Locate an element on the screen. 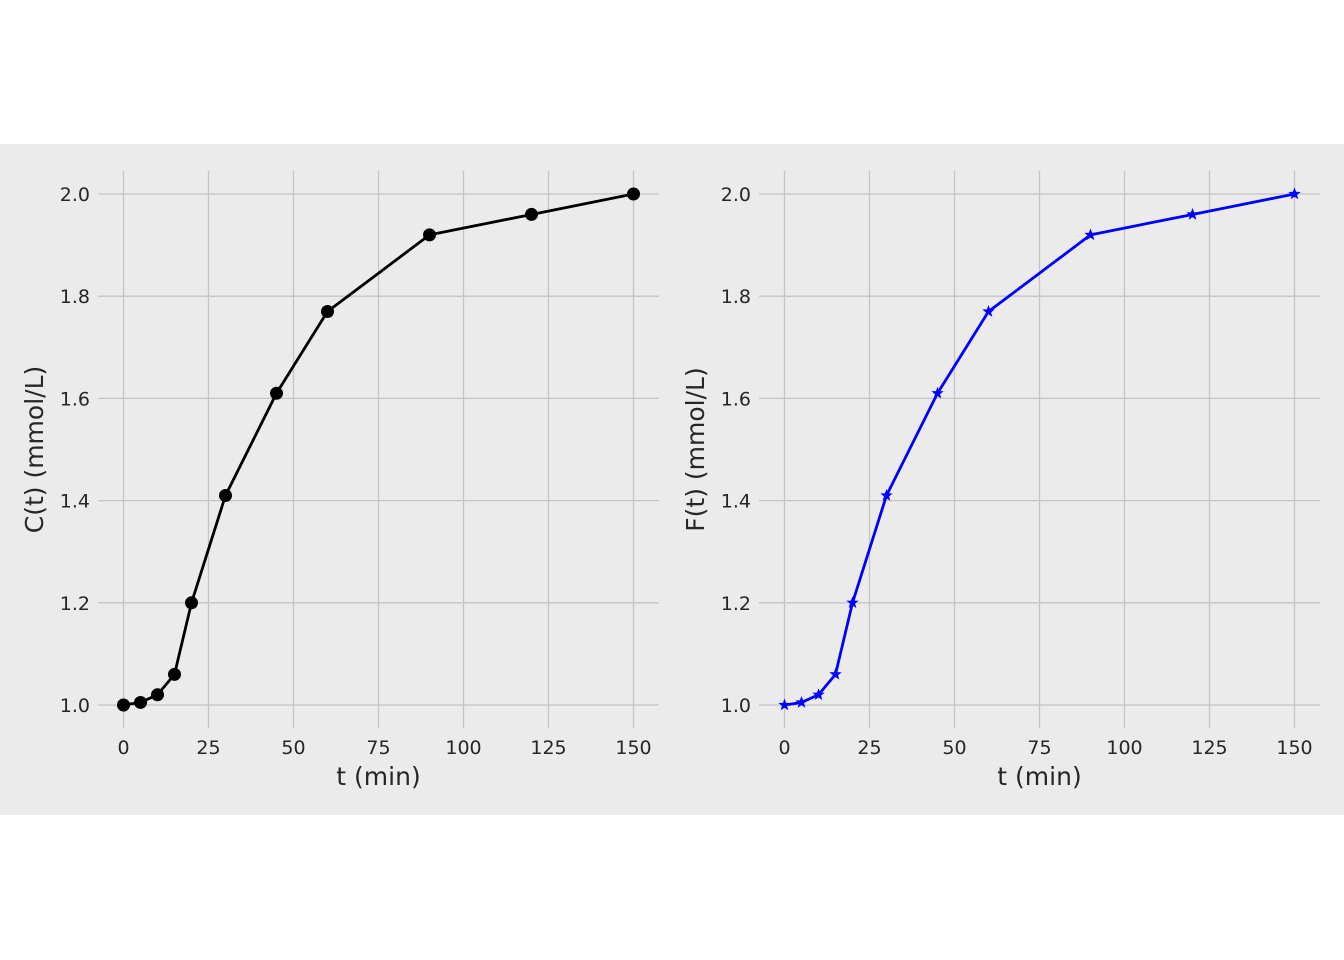  left-chart-x-tick-label: 100 is located at coordinates (463, 748).